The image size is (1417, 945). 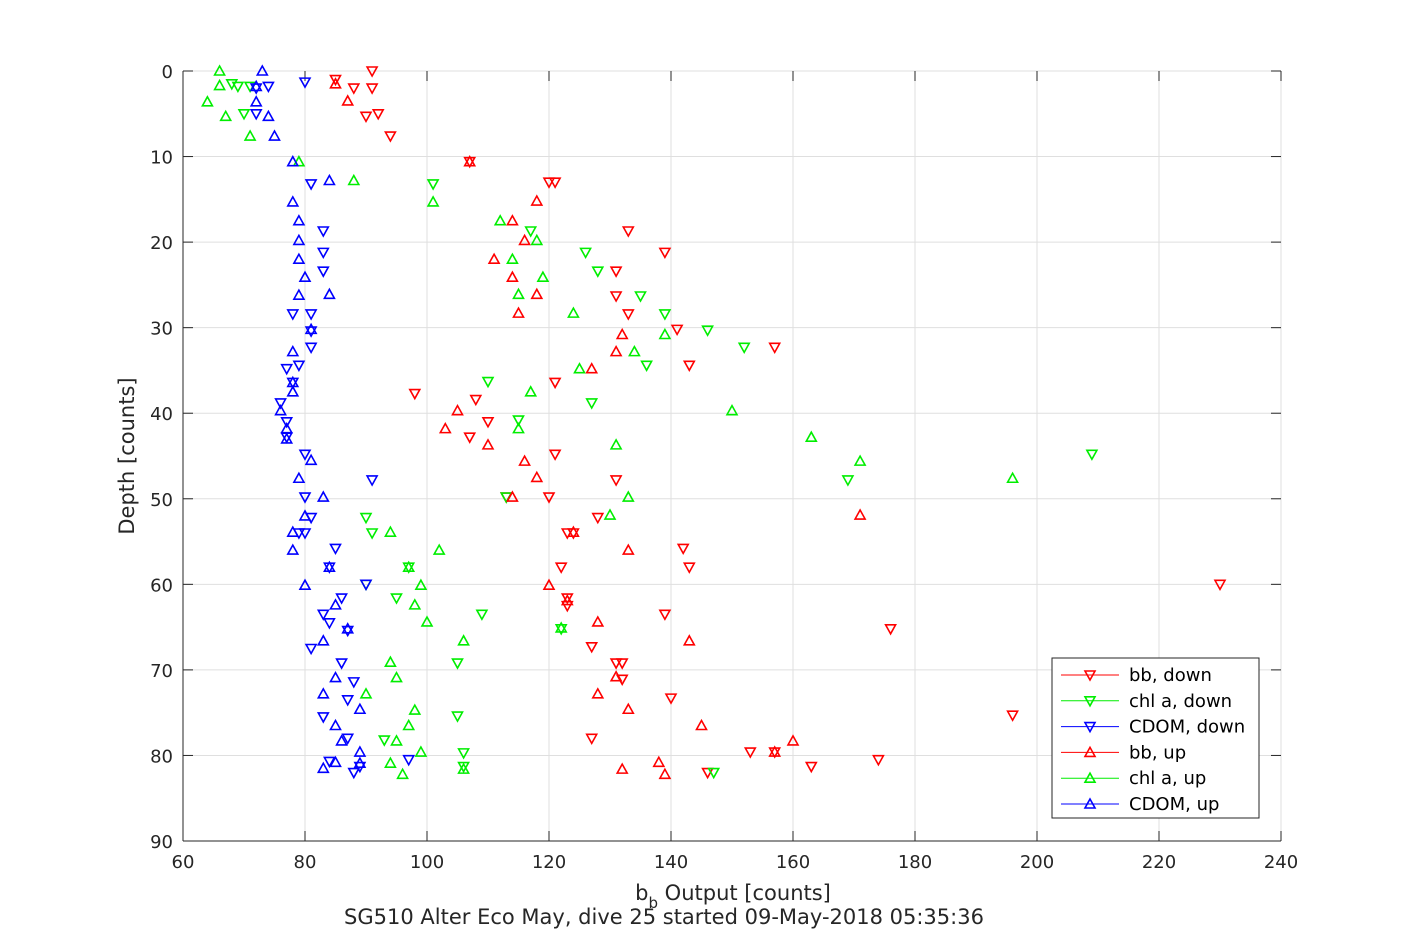 What do you see at coordinates (549, 862) in the screenshot?
I see `x-tick-label: 120` at bounding box center [549, 862].